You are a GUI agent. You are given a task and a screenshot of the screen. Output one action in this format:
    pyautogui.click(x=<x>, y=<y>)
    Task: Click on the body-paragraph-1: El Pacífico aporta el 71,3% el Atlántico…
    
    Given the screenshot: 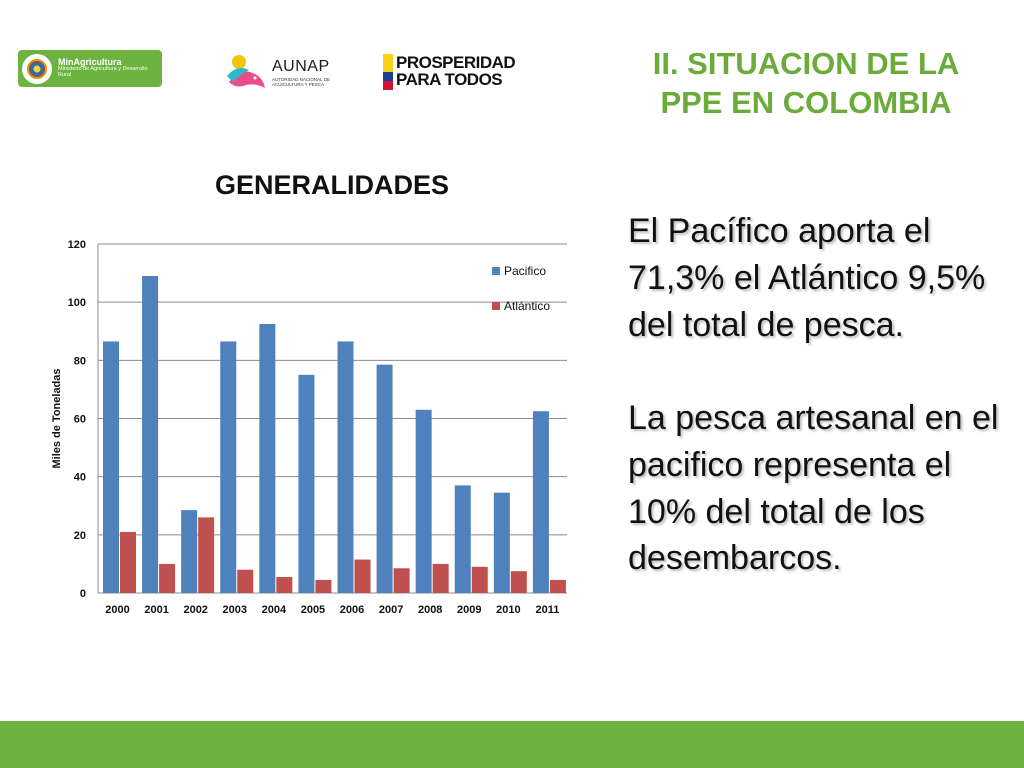 What is the action you would take?
    pyautogui.click(x=807, y=278)
    